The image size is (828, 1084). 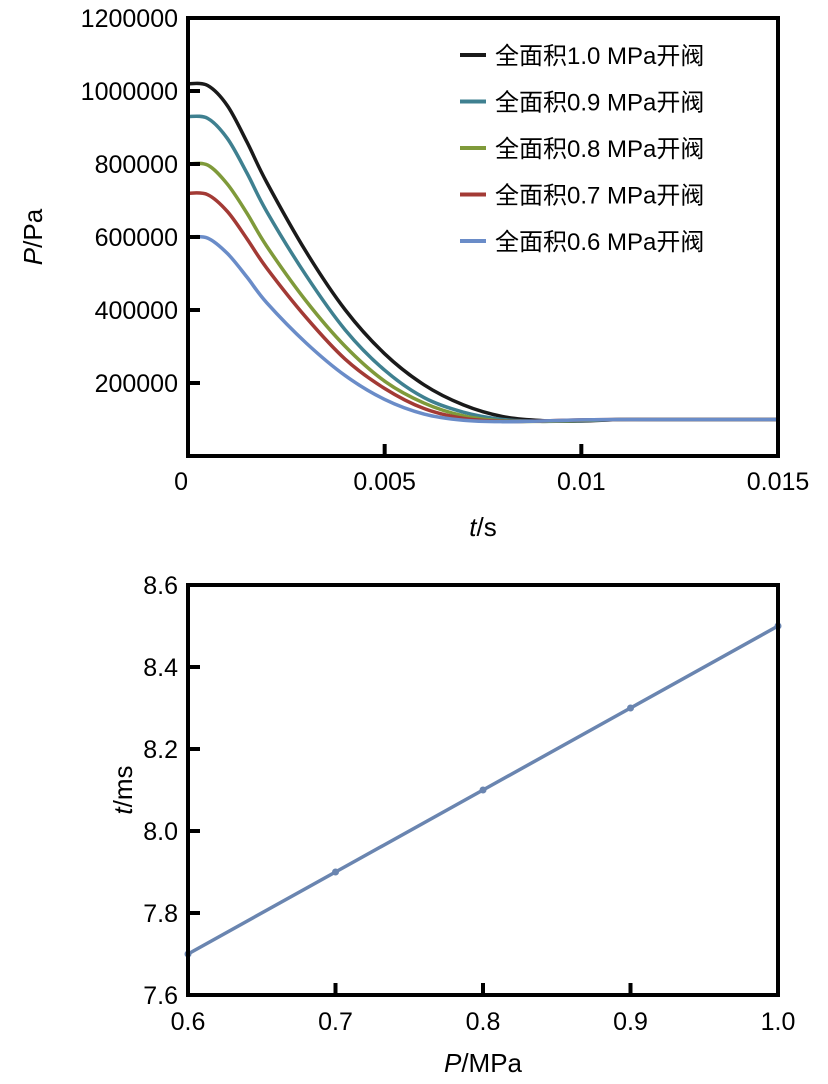 I want to click on legend-item-4: 全面积0.6 MPa开阀, so click(x=582, y=242).